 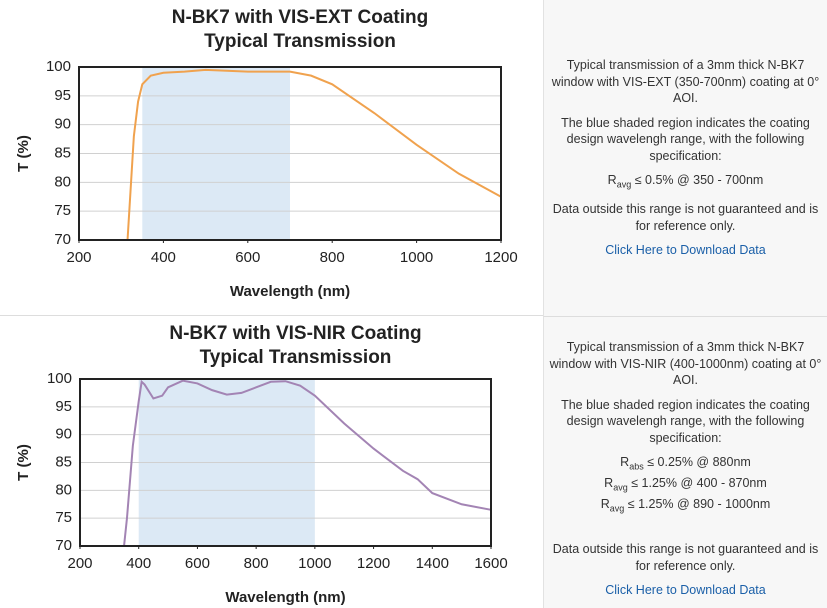 I want to click on chart-title: N-BK7 with VIS-NIR Coating, so click(x=295, y=333).